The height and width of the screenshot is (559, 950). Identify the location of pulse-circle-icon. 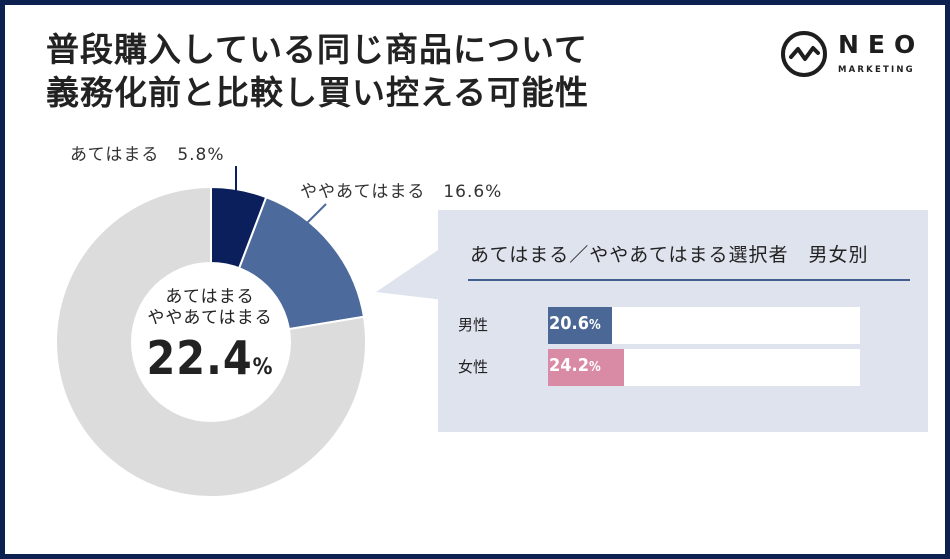
(804, 54).